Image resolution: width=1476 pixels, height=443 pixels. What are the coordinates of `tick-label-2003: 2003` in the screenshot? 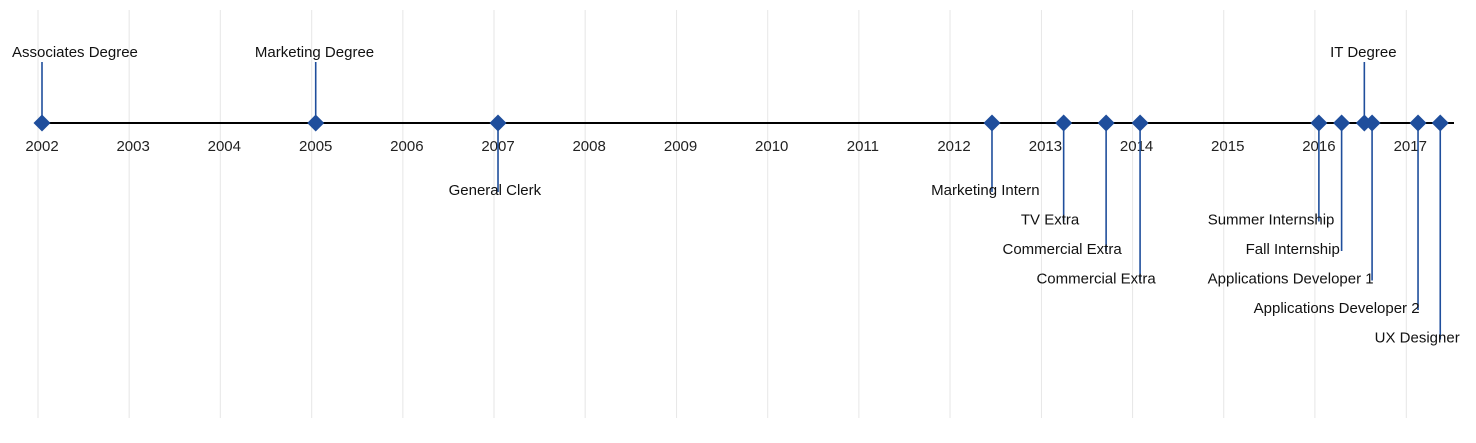 It's located at (132, 146).